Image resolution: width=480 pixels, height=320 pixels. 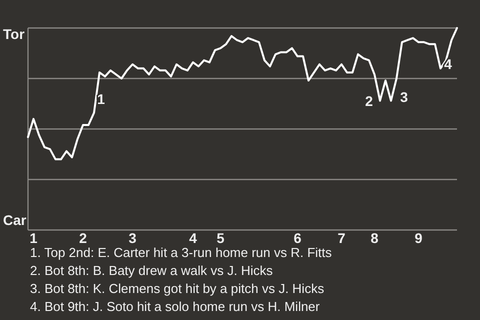 I want to click on x-tick-label: 5, so click(x=220, y=238).